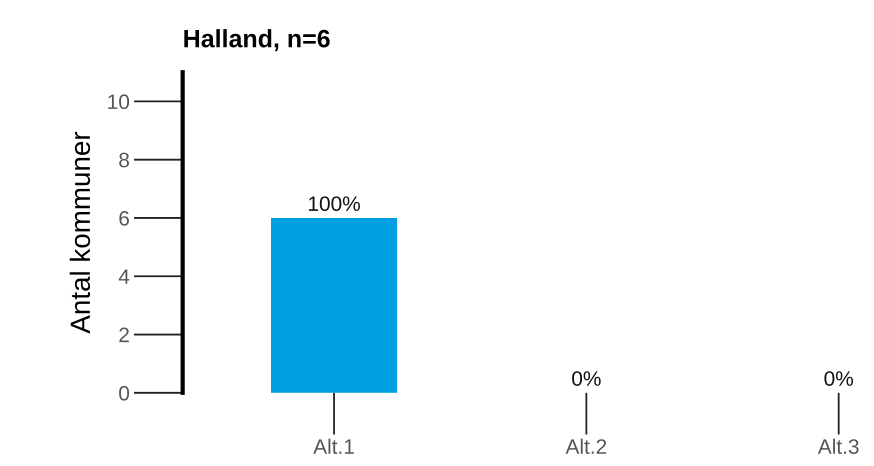 The width and height of the screenshot is (874, 466). I want to click on x-tick-label: Alt.1, so click(333, 446).